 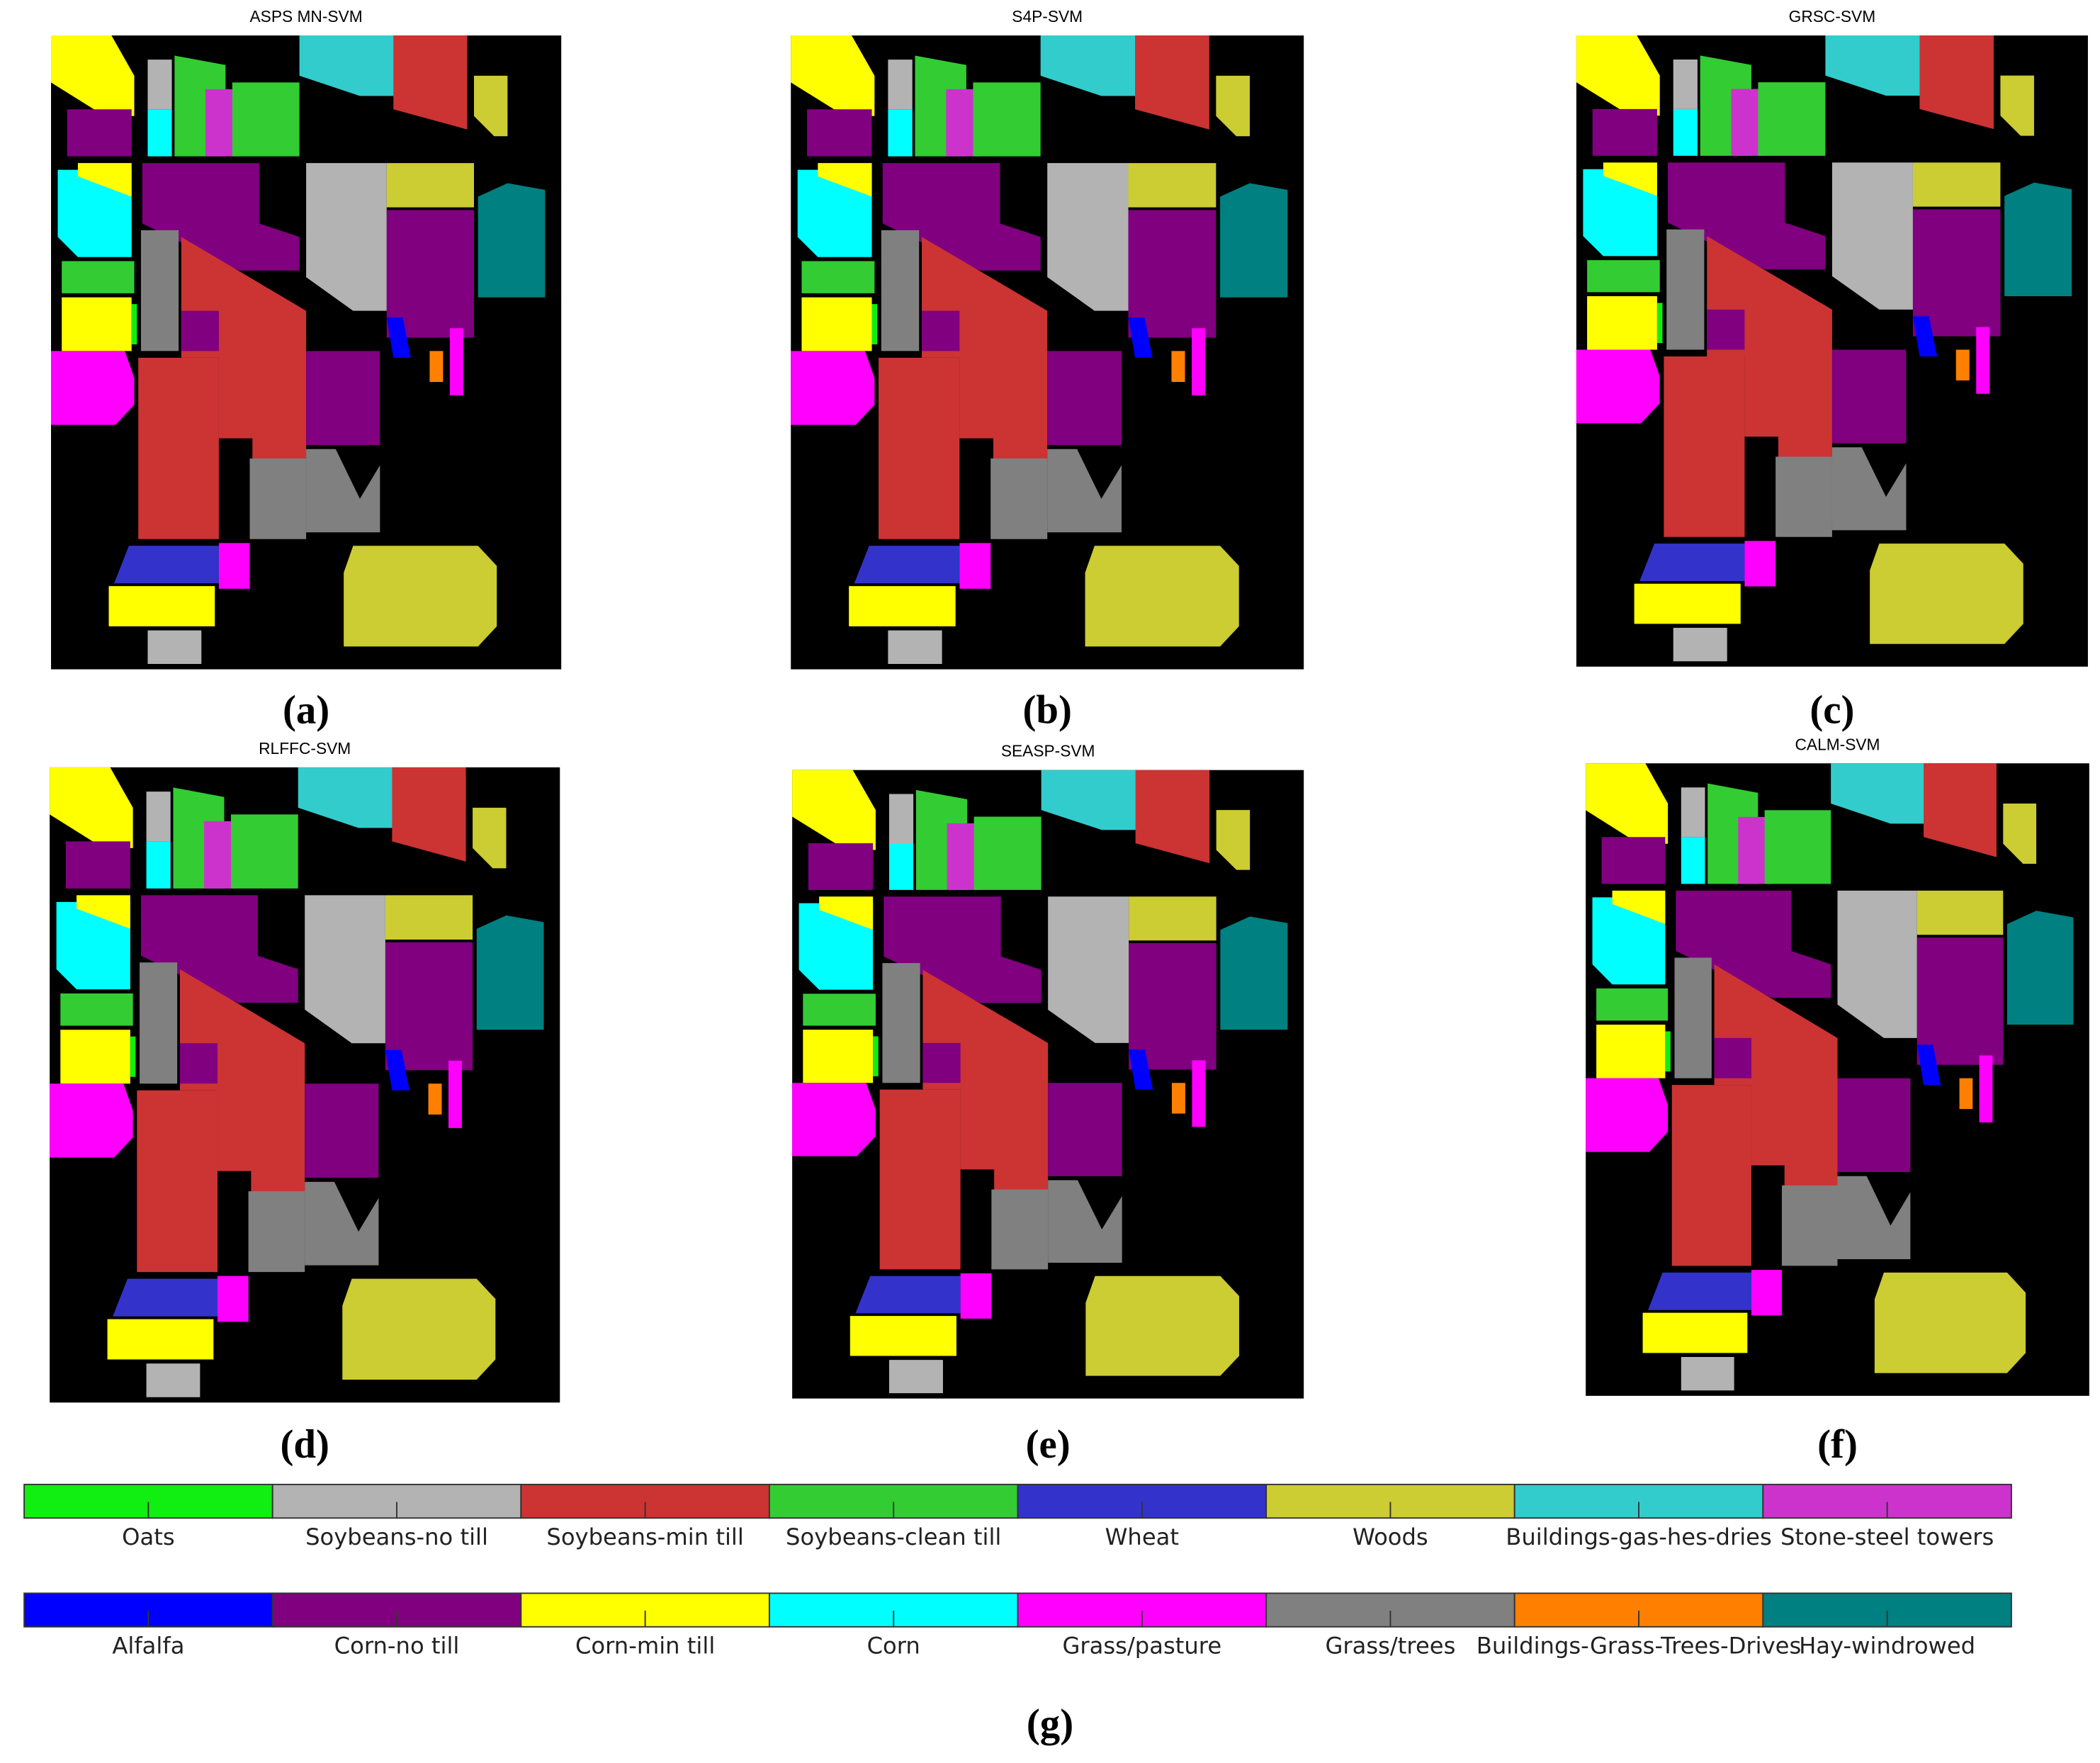 I want to click on panel-caption: (e), so click(x=1048, y=1444).